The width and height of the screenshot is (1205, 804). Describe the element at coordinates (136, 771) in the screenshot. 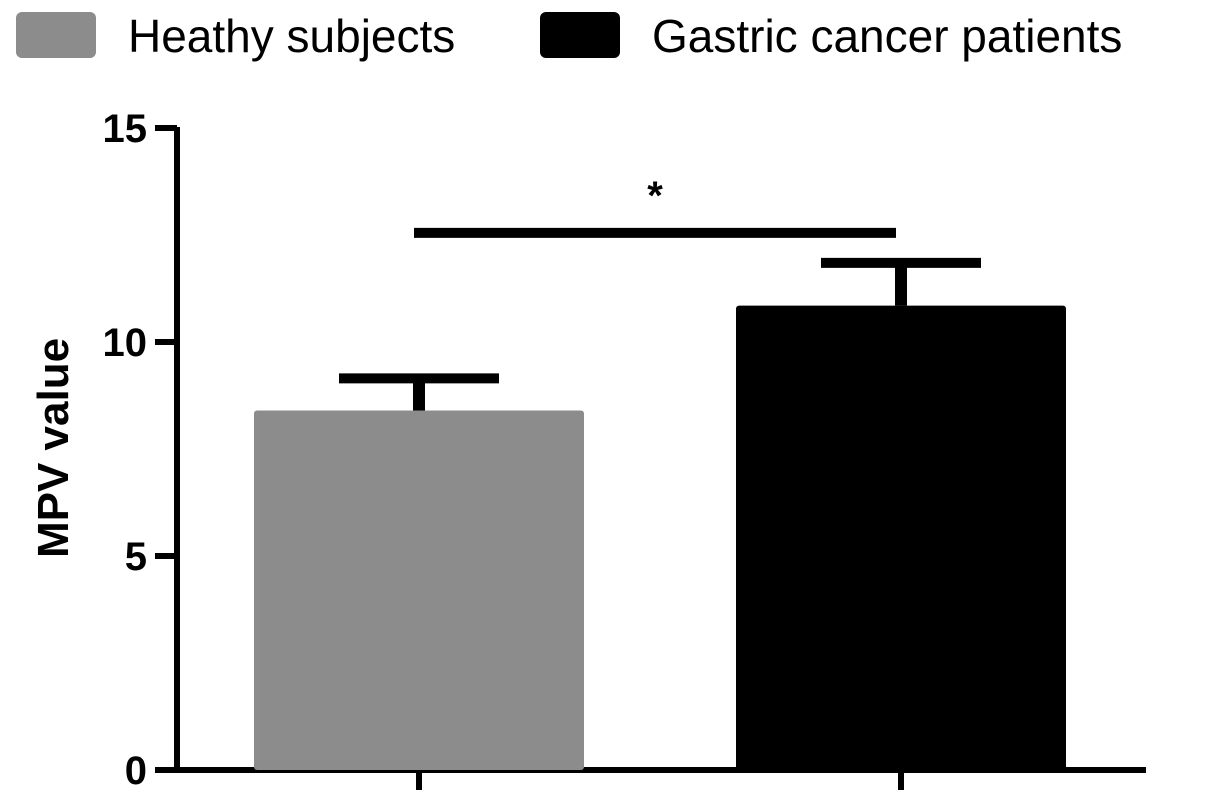

I see `y-tick-label-0: 0` at that location.